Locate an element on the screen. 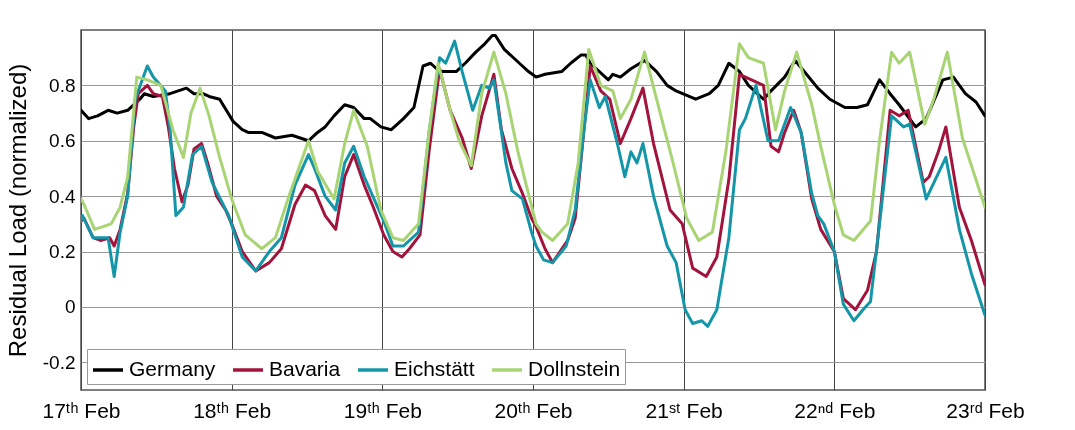  x-tick-label: 20ᵗʰ Feb is located at coordinates (533, 410).